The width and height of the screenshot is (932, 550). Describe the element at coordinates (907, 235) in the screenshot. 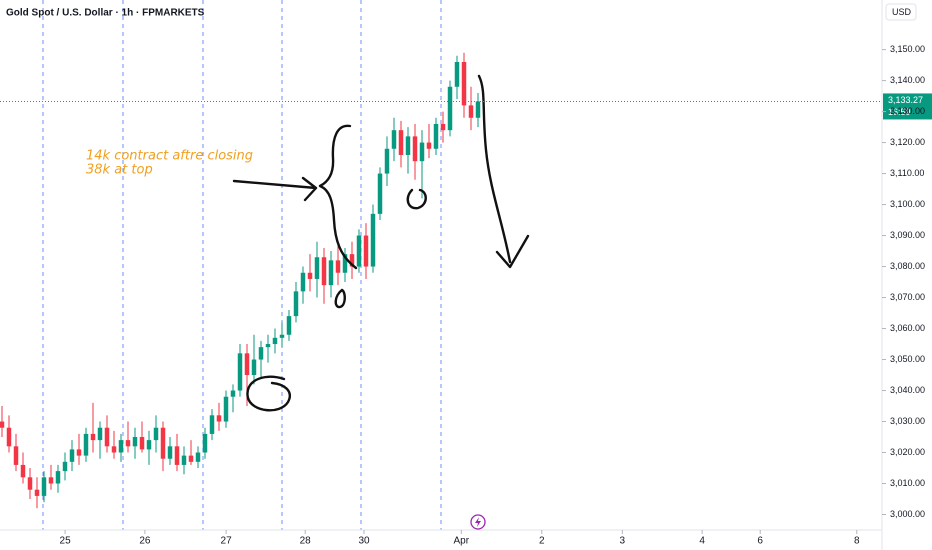

I see `y-tick-label: 3,090.00` at that location.